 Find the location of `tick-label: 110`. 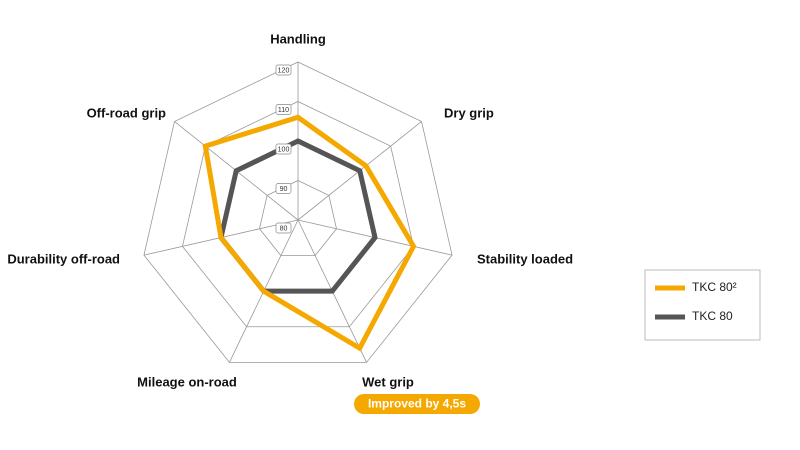

tick-label: 110 is located at coordinates (283, 110).